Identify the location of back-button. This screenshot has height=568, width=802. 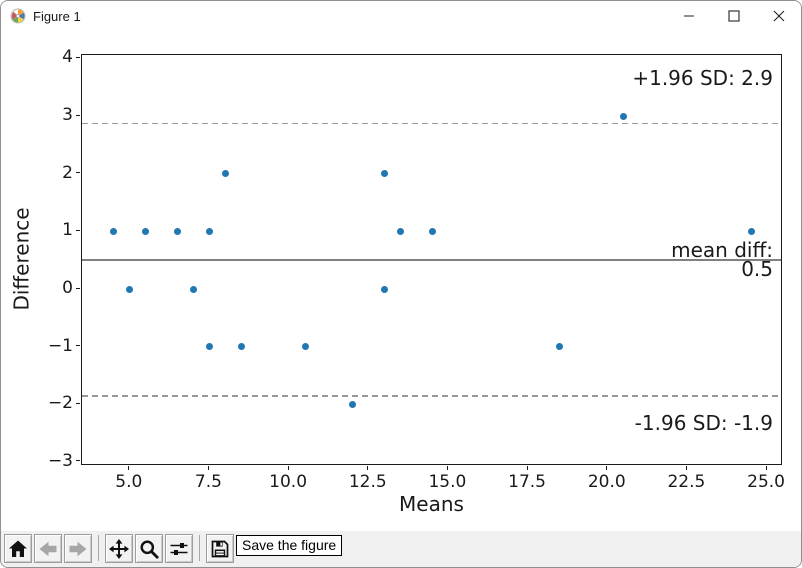
(48, 548).